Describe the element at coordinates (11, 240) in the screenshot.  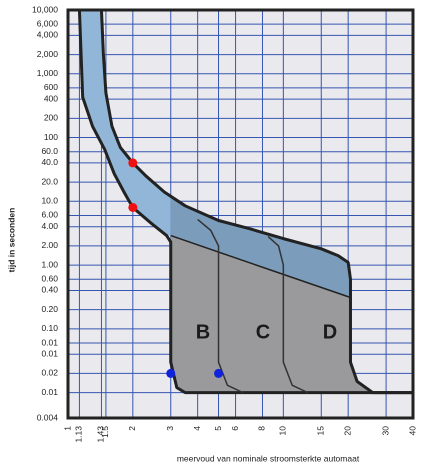
I see `y-axis-label: tijd in seconden` at that location.